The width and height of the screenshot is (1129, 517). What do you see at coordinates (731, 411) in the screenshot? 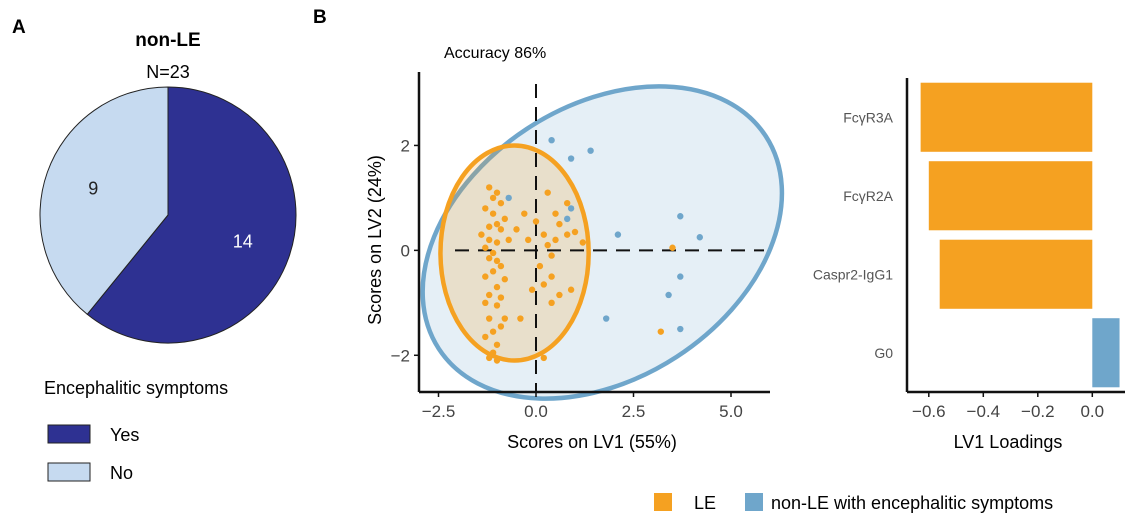
I see `scatter-x-tick-label: 5.0` at bounding box center [731, 411].